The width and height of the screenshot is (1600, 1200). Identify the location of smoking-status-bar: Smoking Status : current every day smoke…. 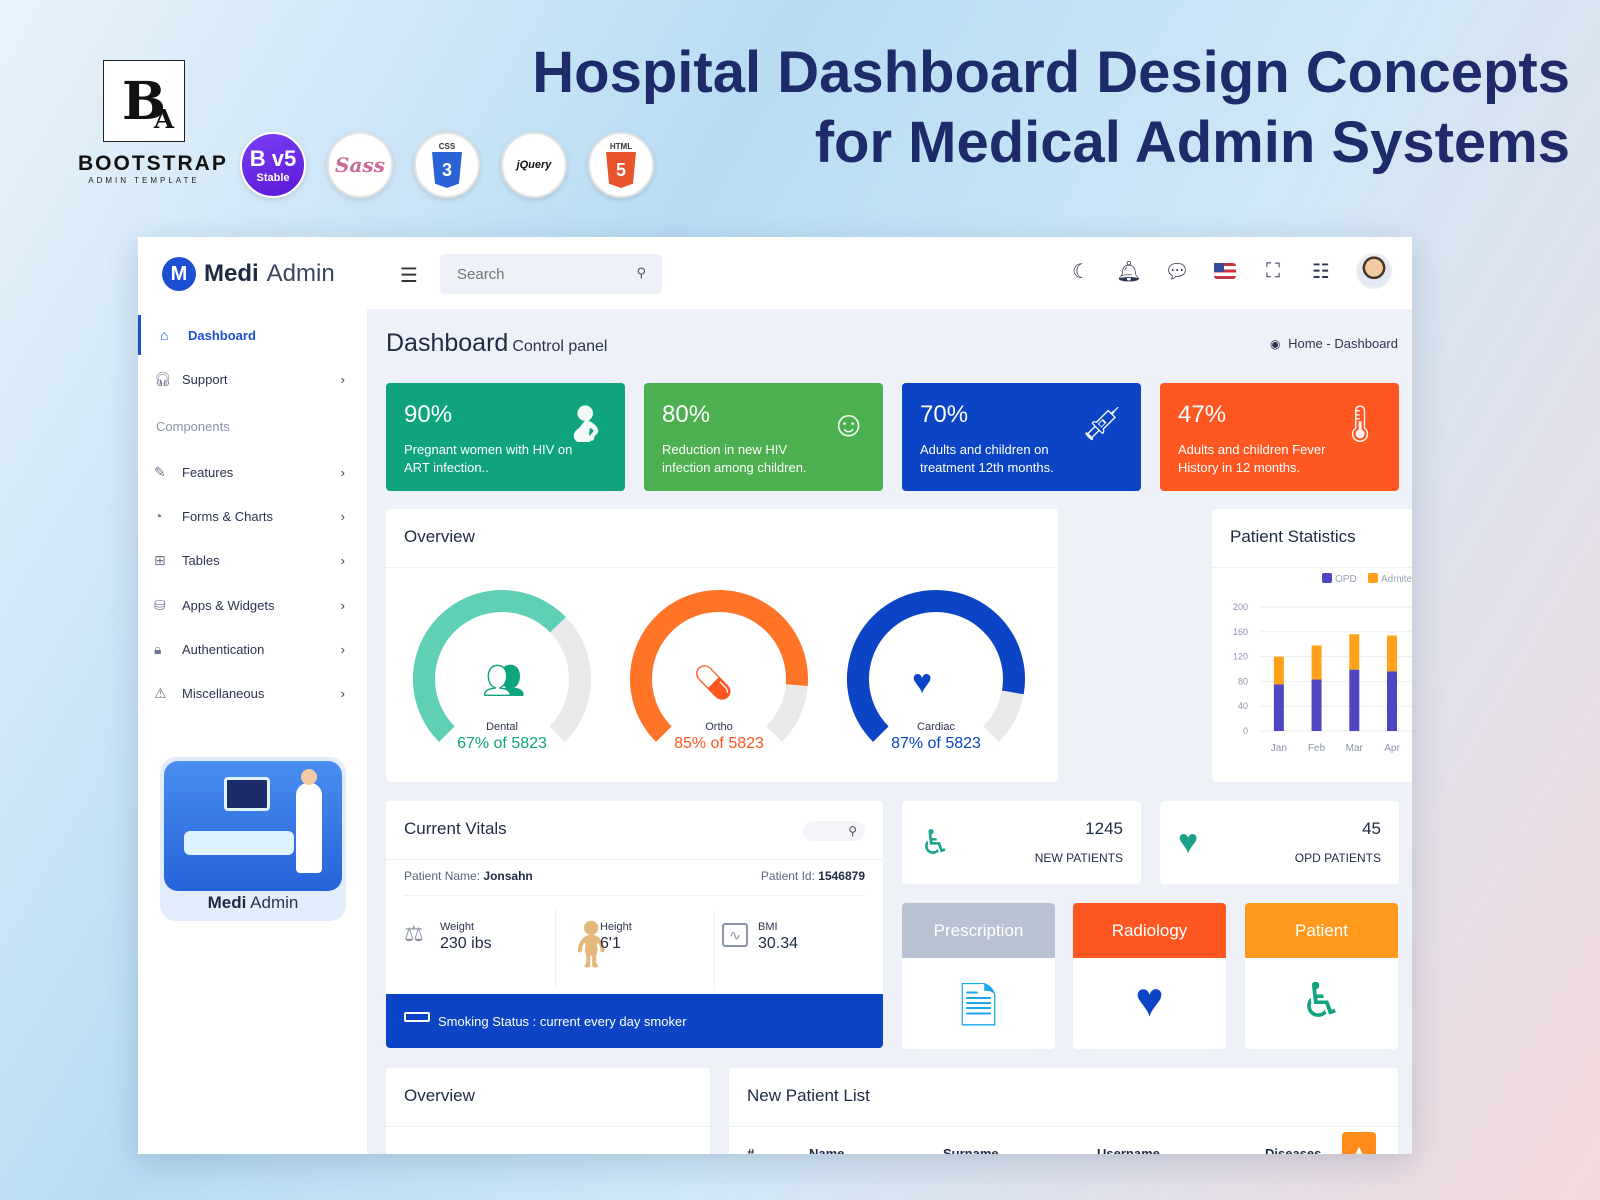
(634, 1021).